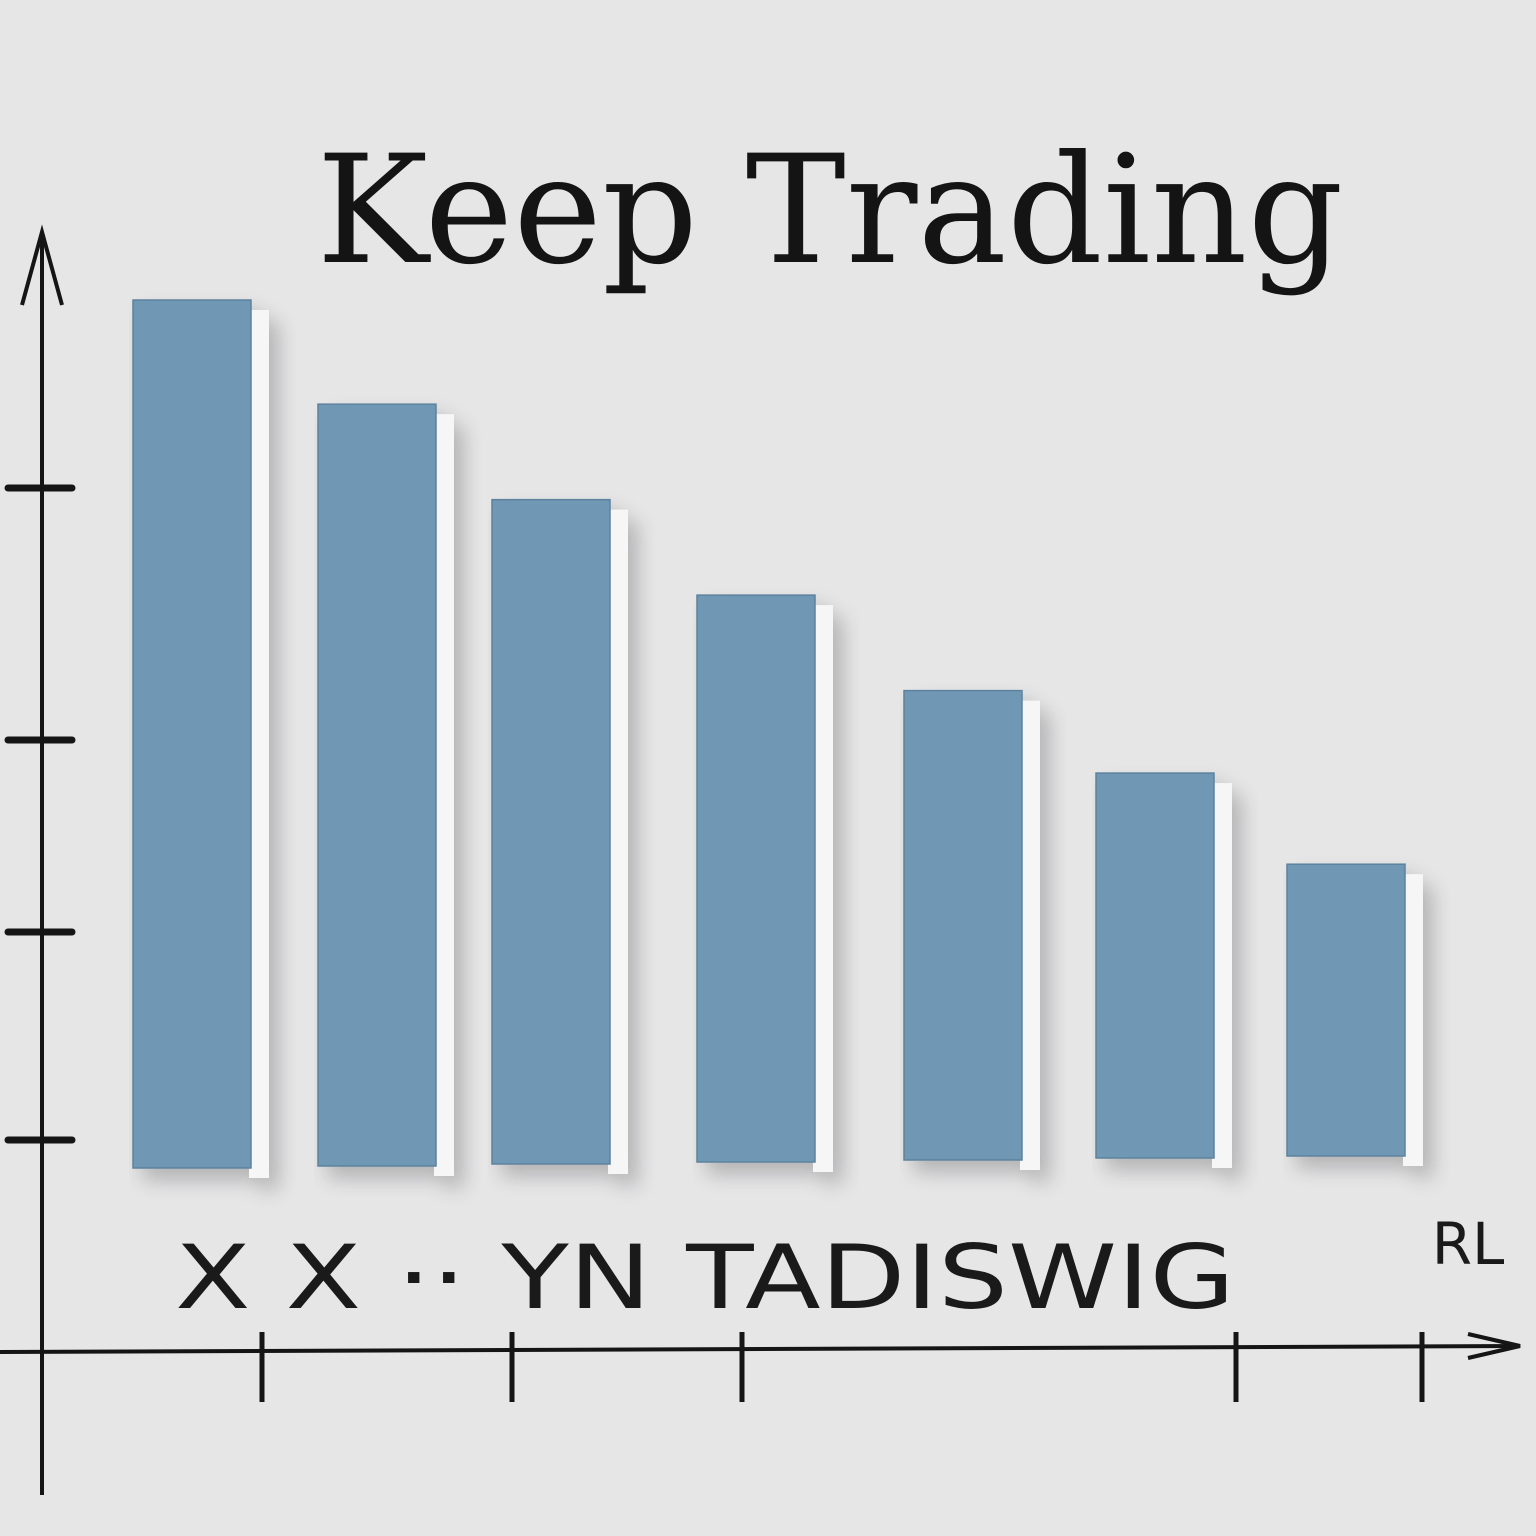 This screenshot has width=1536, height=1536. I want to click on y-axis-arrow-icon, so click(42, 265).